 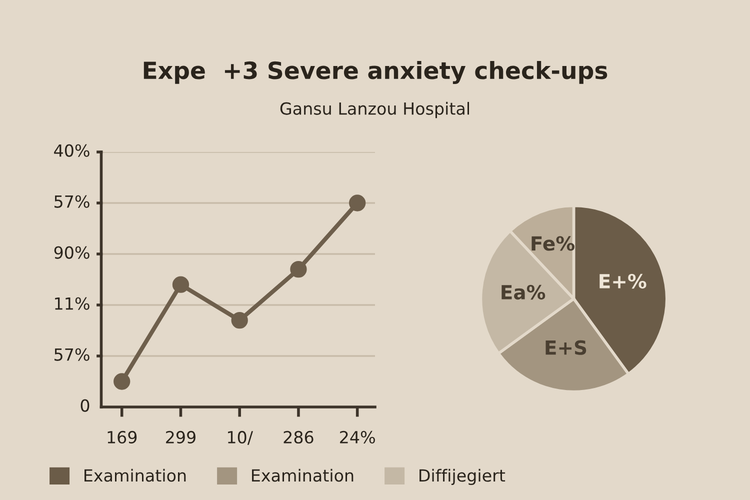 I want to click on x-tick-label: 10/, so click(x=241, y=437).